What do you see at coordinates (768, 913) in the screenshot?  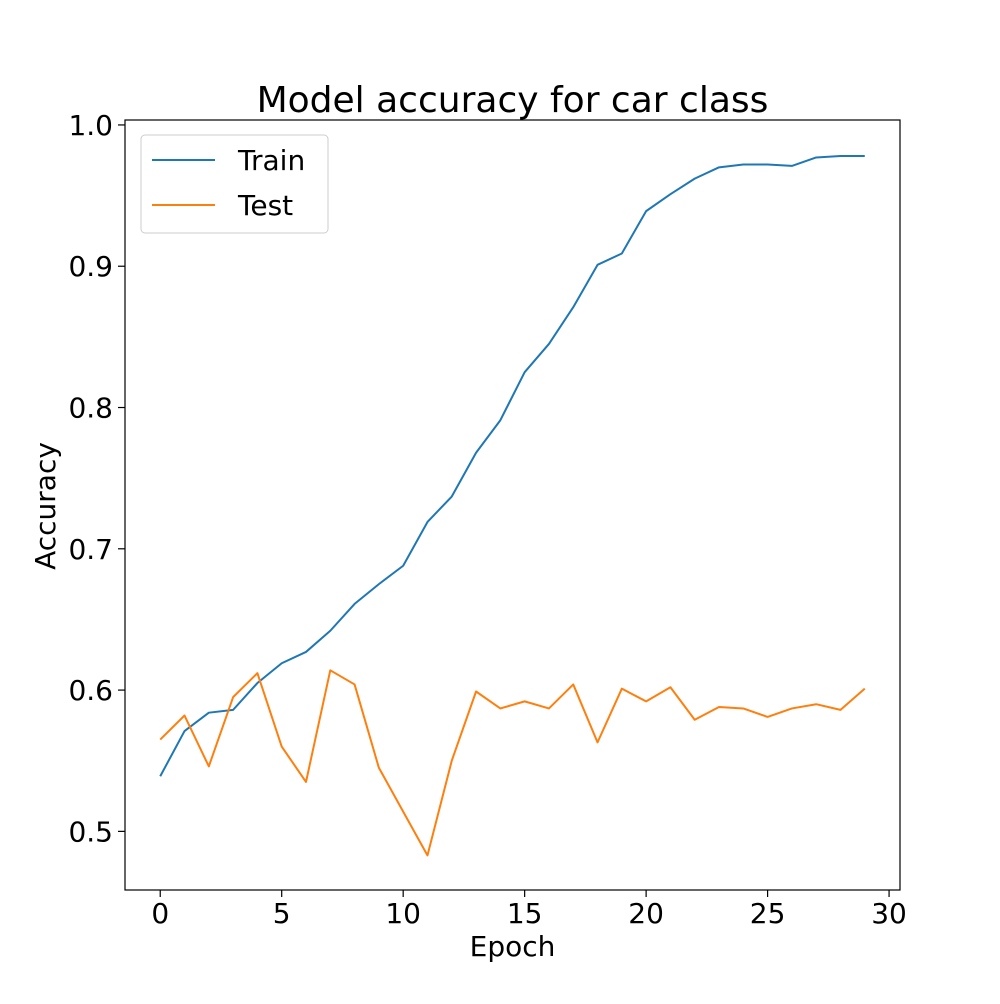 I see `x-tick-label: 25` at bounding box center [768, 913].